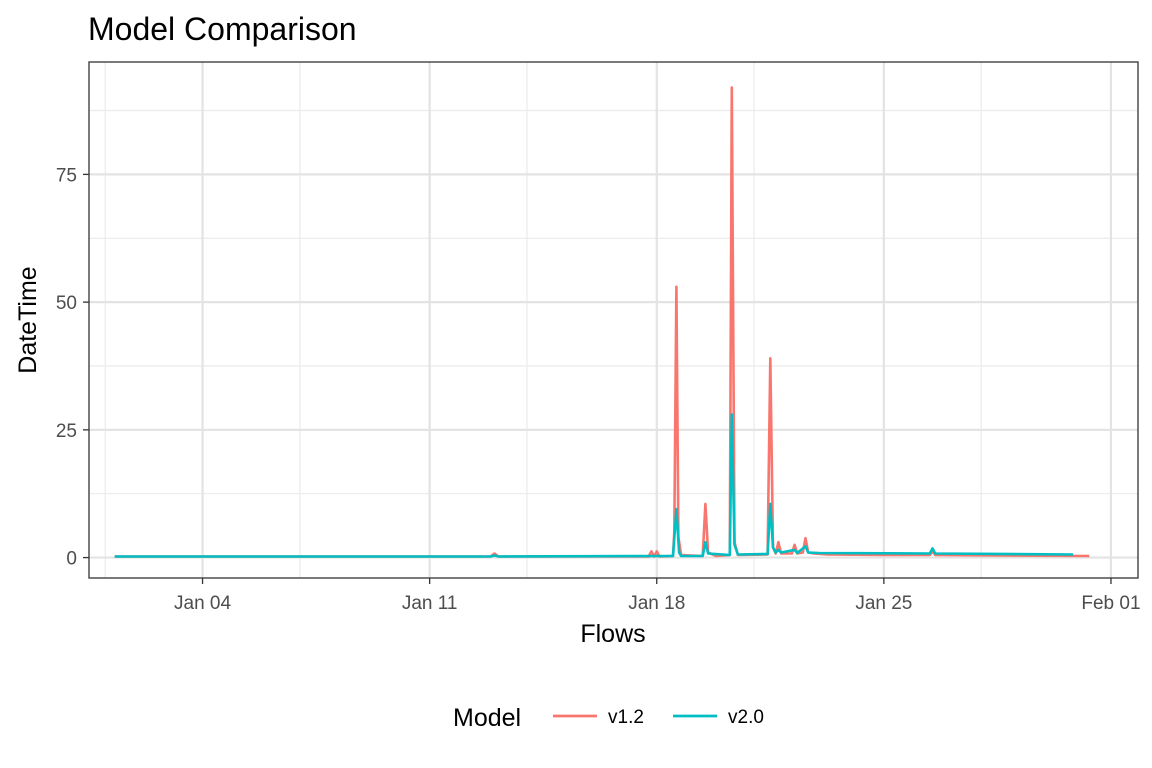  I want to click on x-tick-label-1: Jan 11, so click(430, 603).